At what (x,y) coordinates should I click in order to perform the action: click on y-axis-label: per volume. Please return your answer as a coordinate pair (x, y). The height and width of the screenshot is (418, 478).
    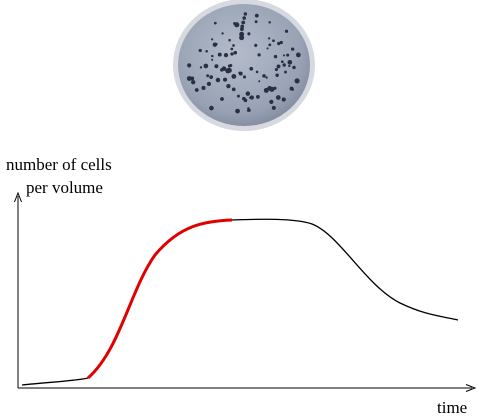
    Looking at the image, I should click on (64, 187).